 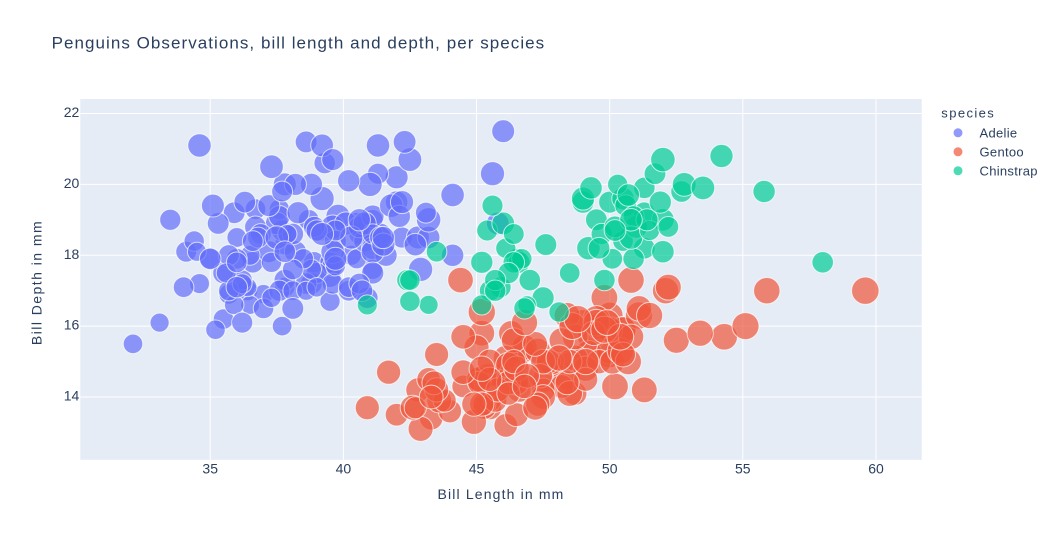 I want to click on svg-text: Bill Length in mm, so click(x=501, y=494).